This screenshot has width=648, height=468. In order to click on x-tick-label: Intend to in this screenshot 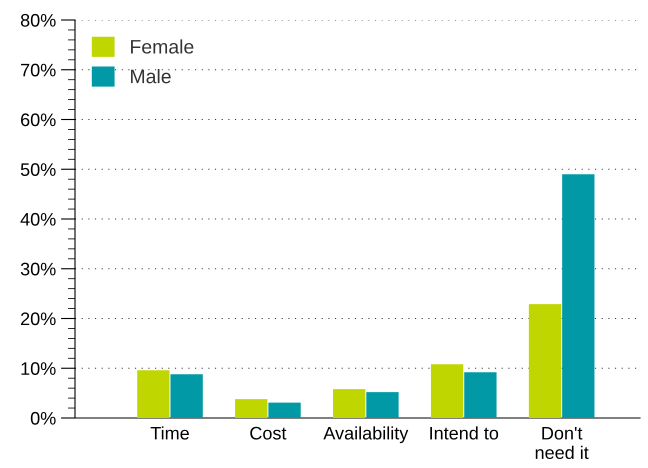, I will do `click(464, 433)`.